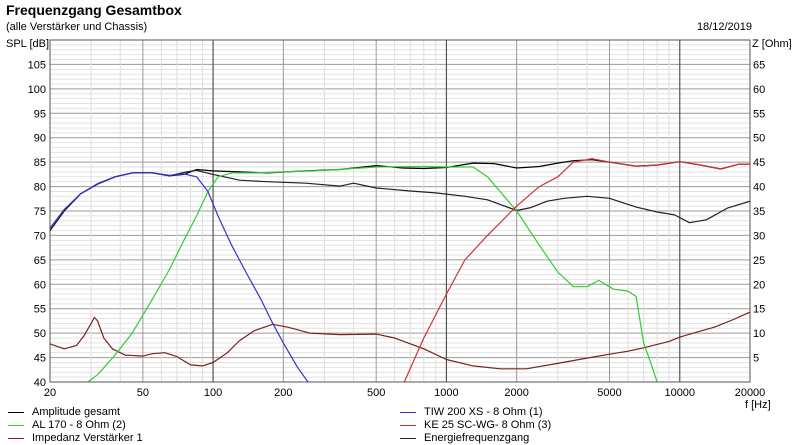  I want to click on y-tick-label: 80, so click(40, 188).